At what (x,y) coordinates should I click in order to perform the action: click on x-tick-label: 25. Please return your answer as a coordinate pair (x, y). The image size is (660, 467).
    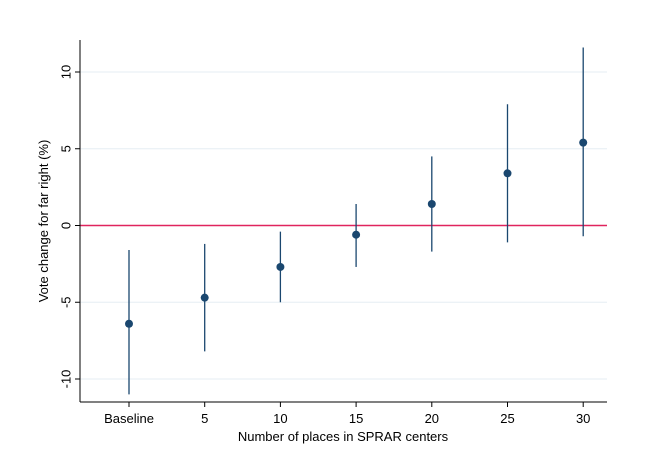
    Looking at the image, I should click on (507, 418).